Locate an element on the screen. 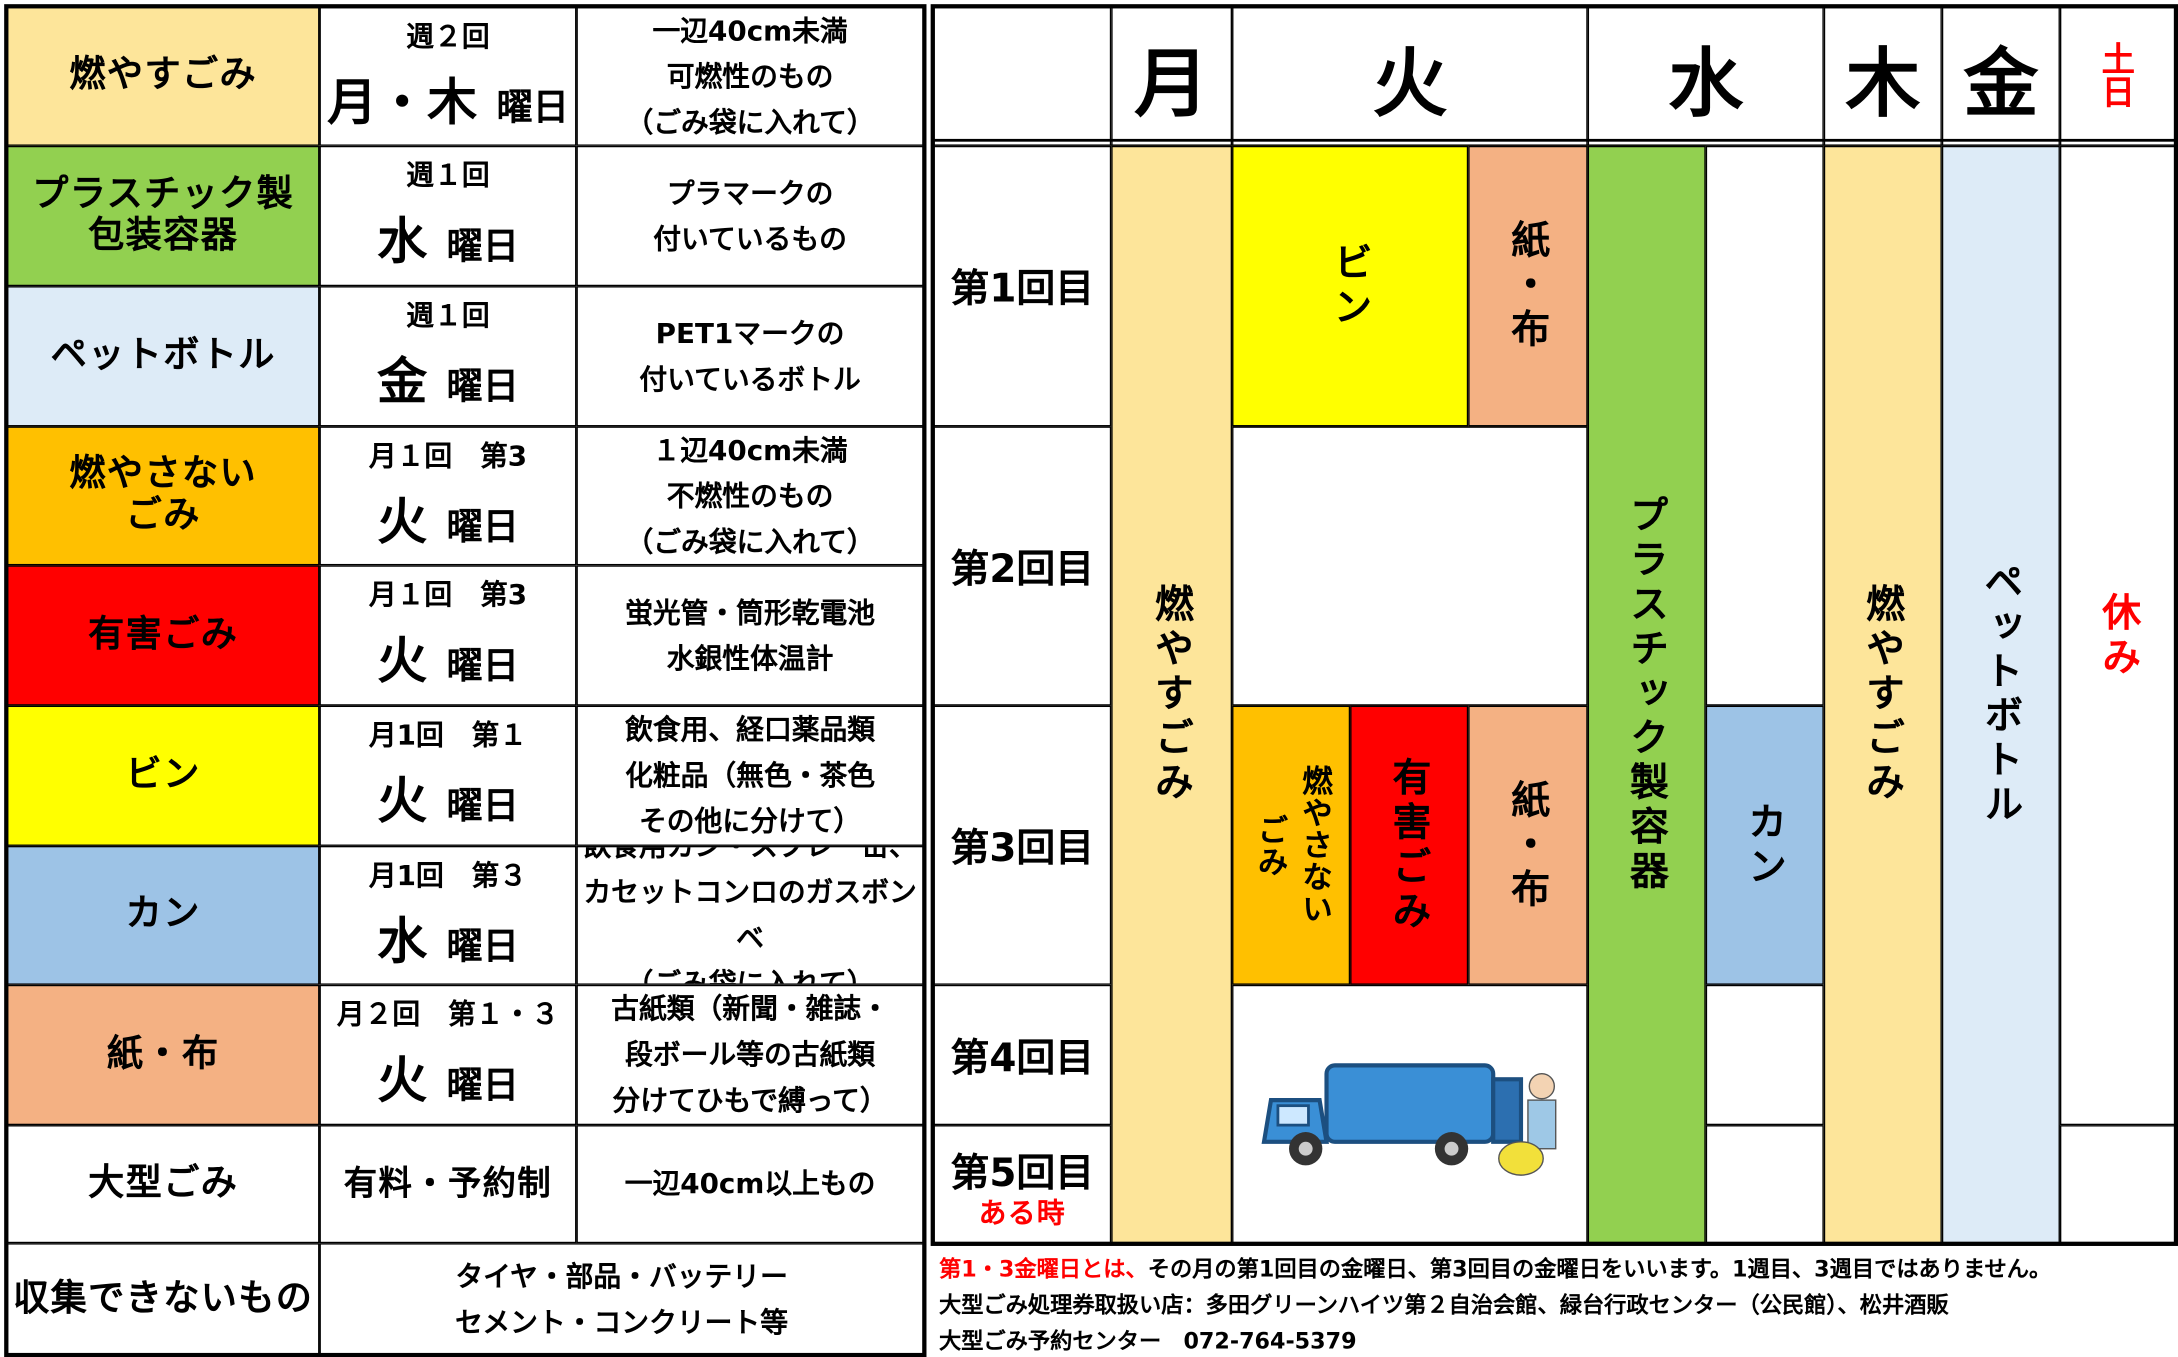 This screenshot has height=1357, width=2178. category-name-cell: ビン is located at coordinates (163, 775).